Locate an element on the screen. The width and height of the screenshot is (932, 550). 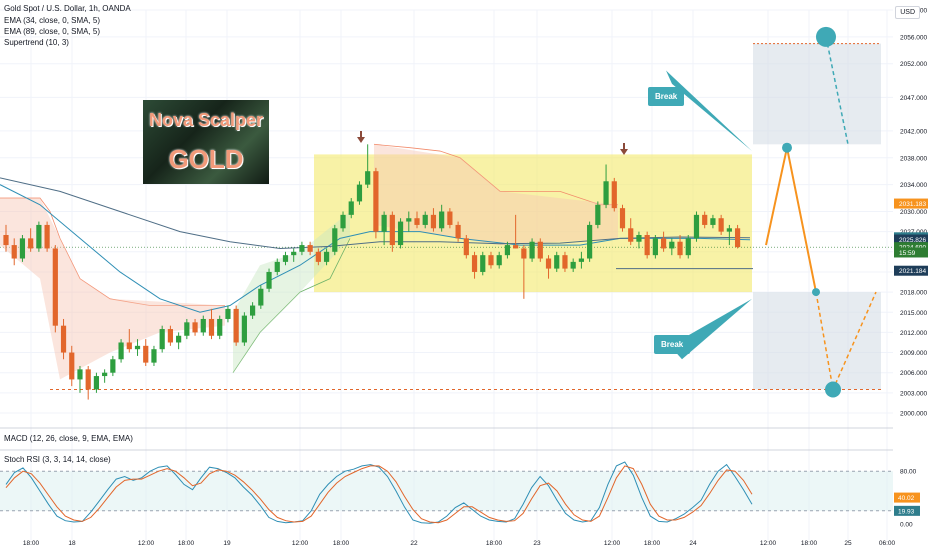
time-tick-label: 25 is located at coordinates (848, 543).